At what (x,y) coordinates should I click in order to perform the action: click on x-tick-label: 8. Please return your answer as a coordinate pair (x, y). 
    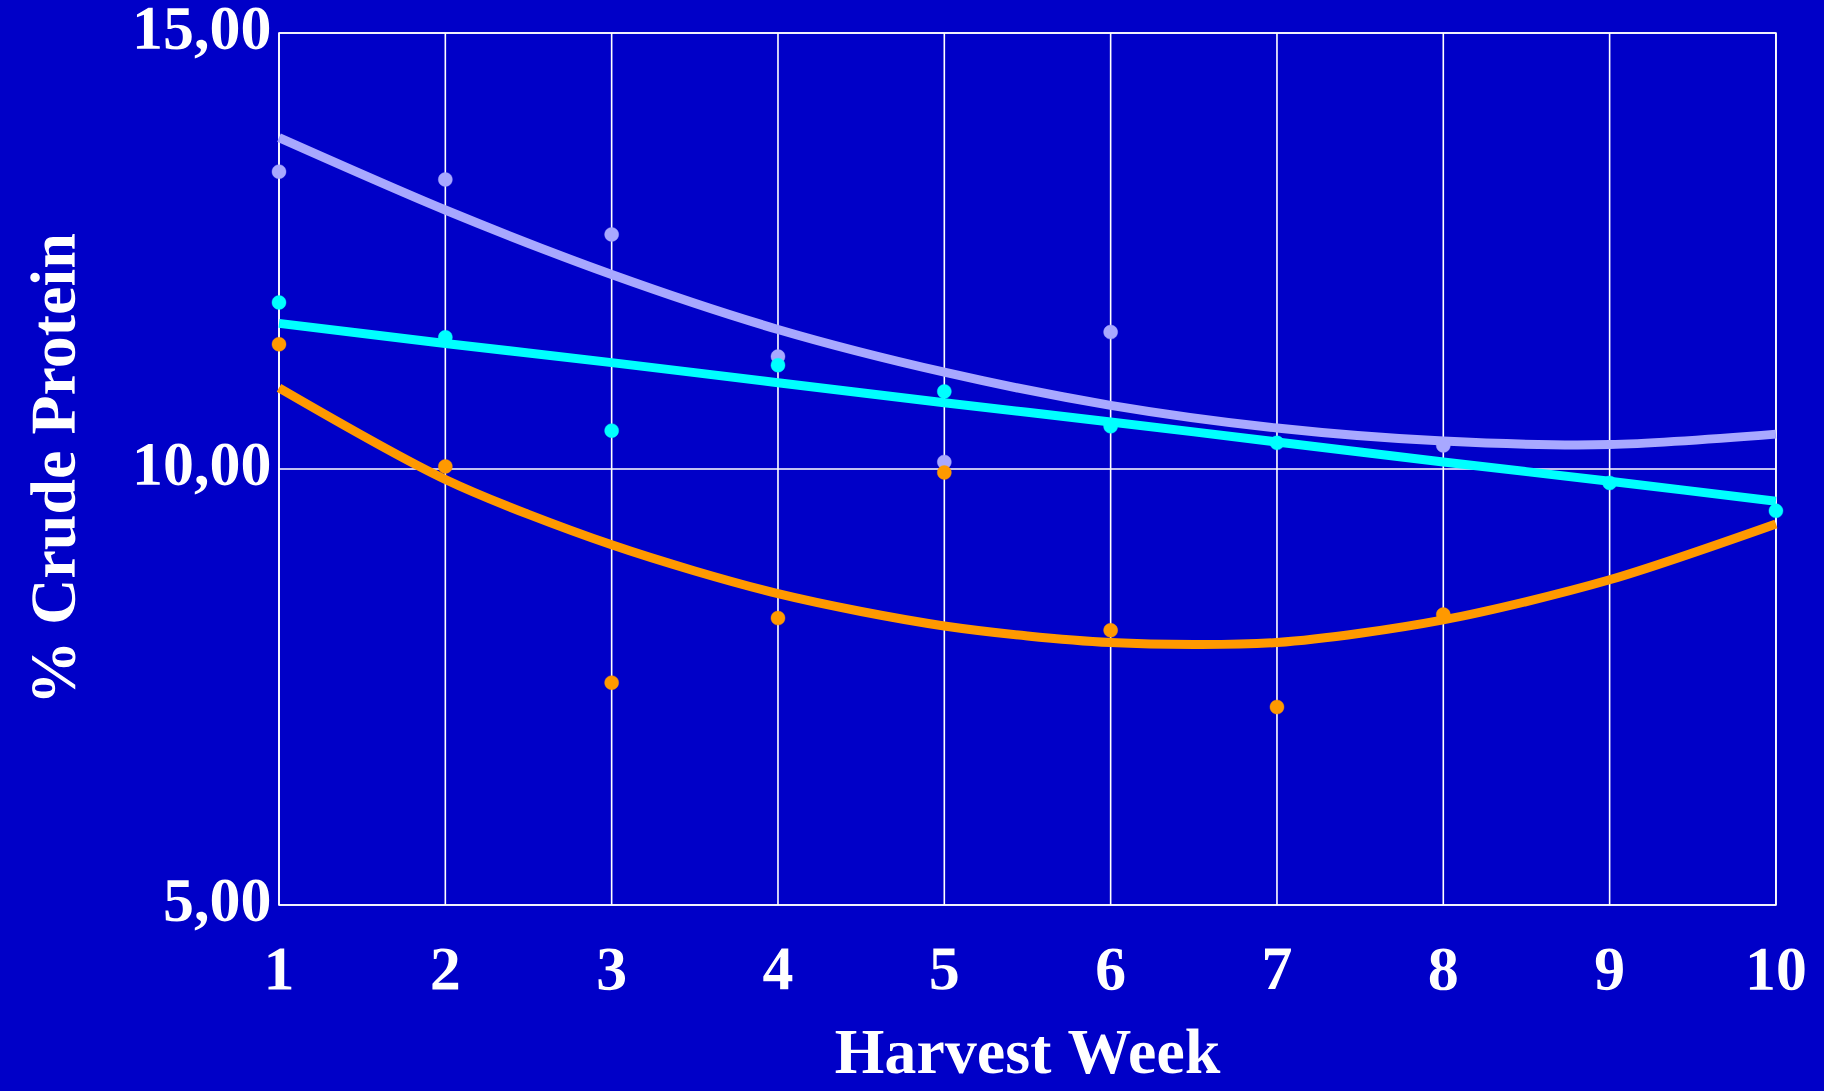
    Looking at the image, I should click on (1443, 969).